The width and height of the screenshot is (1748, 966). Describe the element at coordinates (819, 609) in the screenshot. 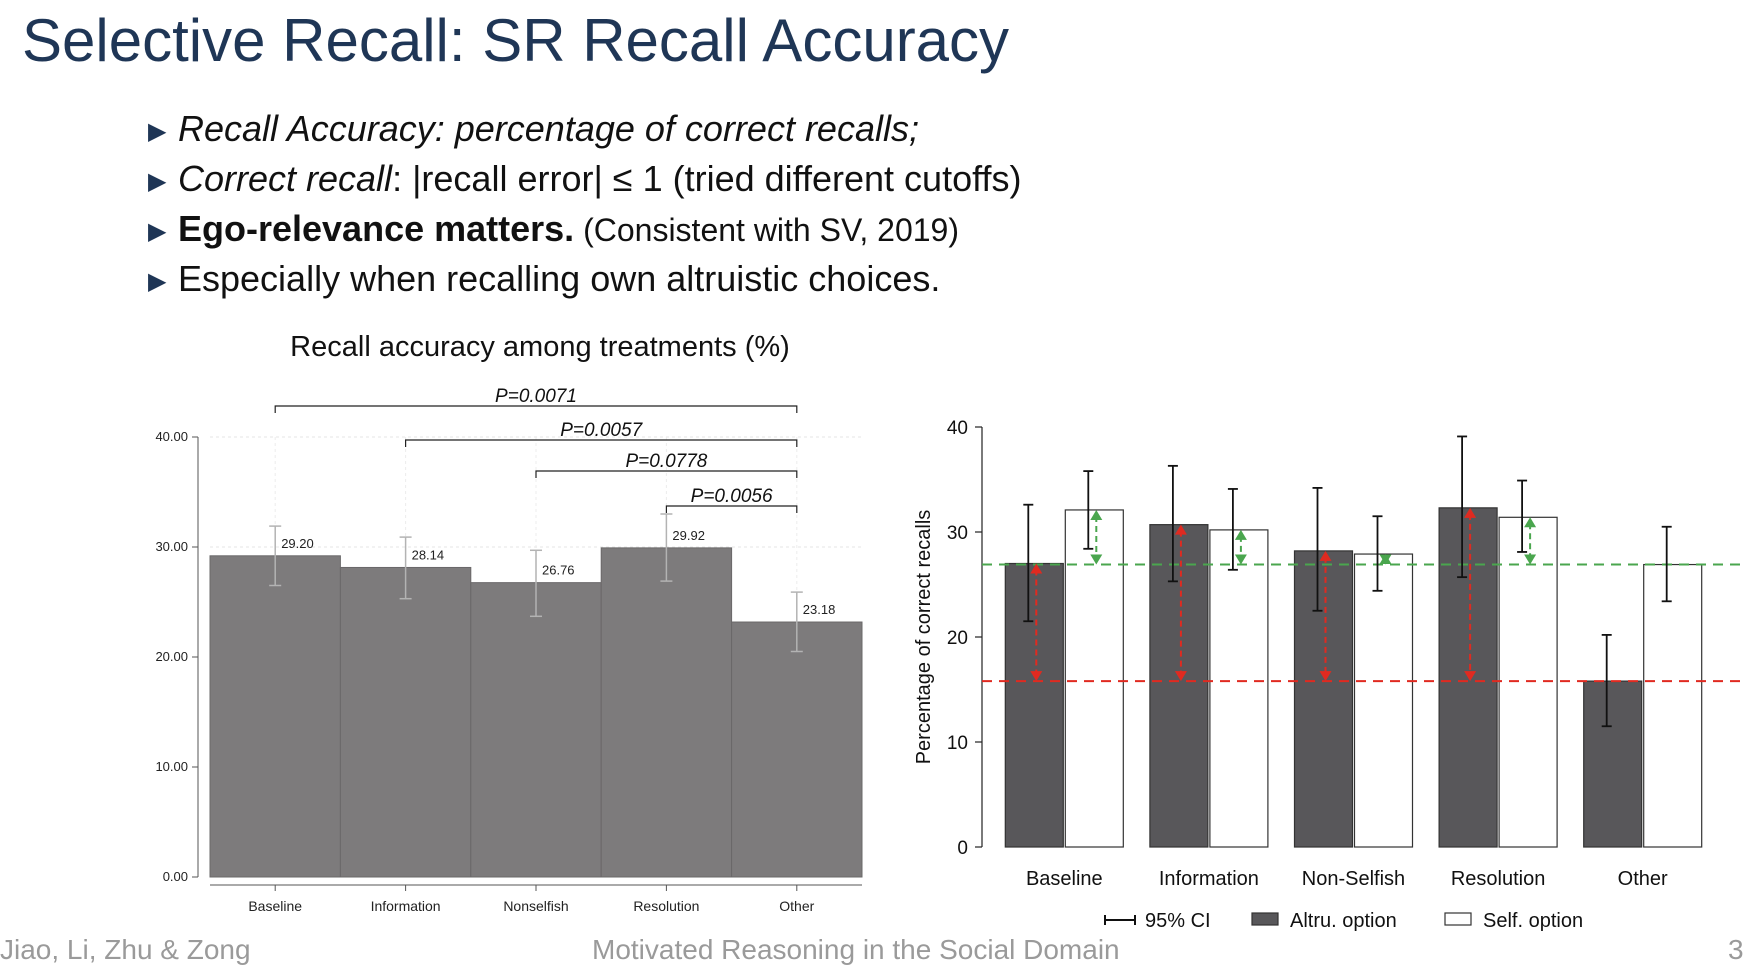

I see `chart-1-value-label: 23.18` at that location.